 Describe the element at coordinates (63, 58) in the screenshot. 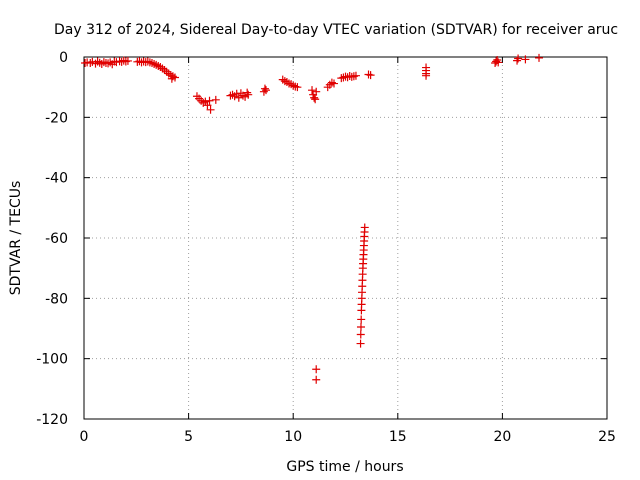

I see `y-tick-label: 0` at that location.